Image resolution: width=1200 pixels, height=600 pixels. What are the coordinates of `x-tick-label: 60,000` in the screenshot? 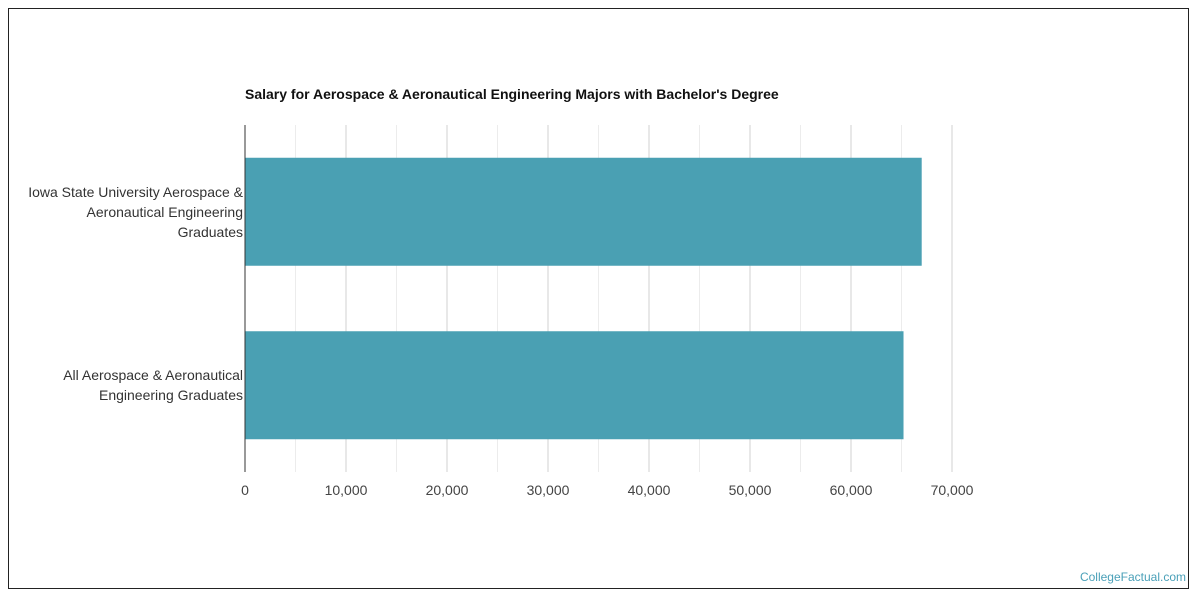 It's located at (851, 490).